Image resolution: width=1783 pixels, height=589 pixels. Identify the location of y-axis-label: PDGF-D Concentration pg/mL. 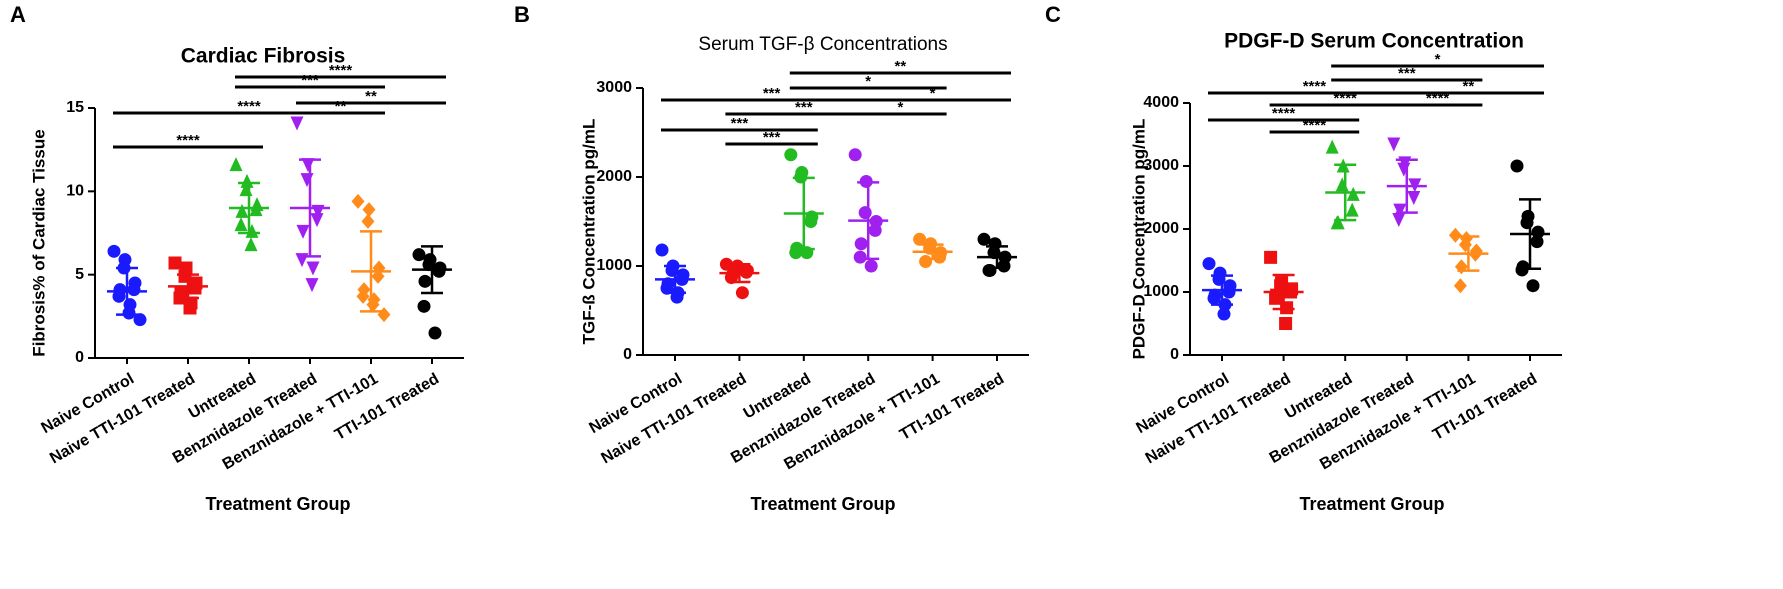
(1138, 239).